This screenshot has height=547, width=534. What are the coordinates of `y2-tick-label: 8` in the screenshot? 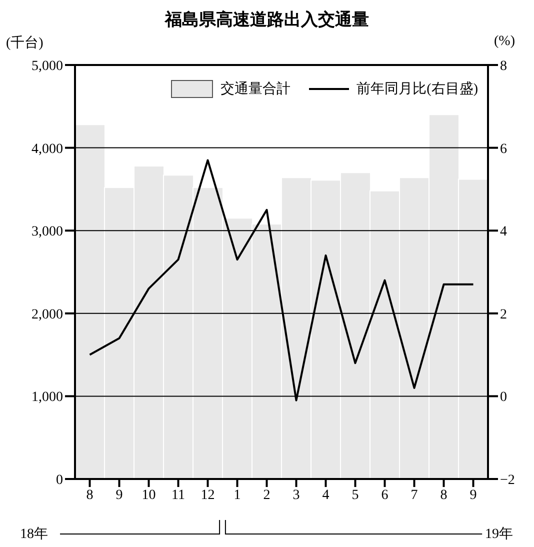 It's located at (503, 66).